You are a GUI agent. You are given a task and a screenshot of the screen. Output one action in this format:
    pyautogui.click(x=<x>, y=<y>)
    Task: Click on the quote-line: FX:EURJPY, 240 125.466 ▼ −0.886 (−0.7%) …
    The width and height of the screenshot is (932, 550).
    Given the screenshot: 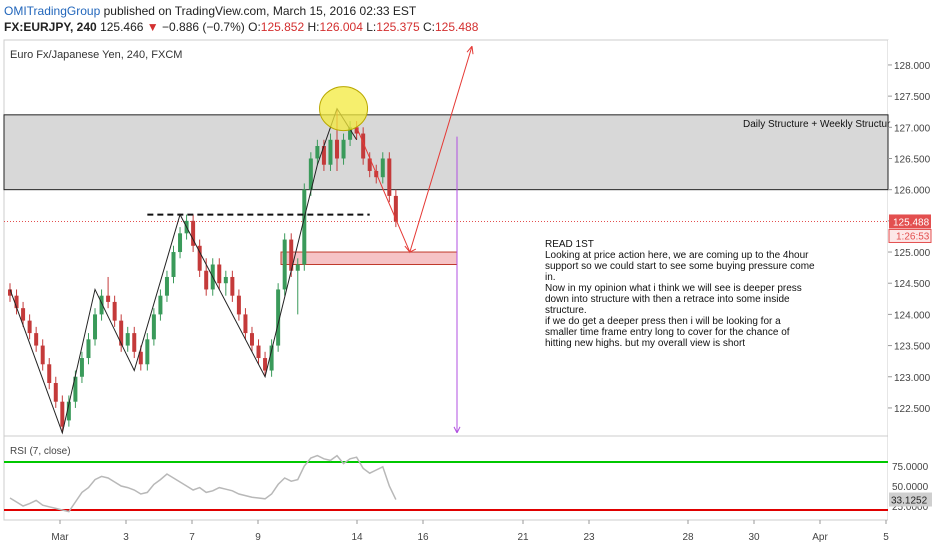 What is the action you would take?
    pyautogui.click(x=241, y=27)
    